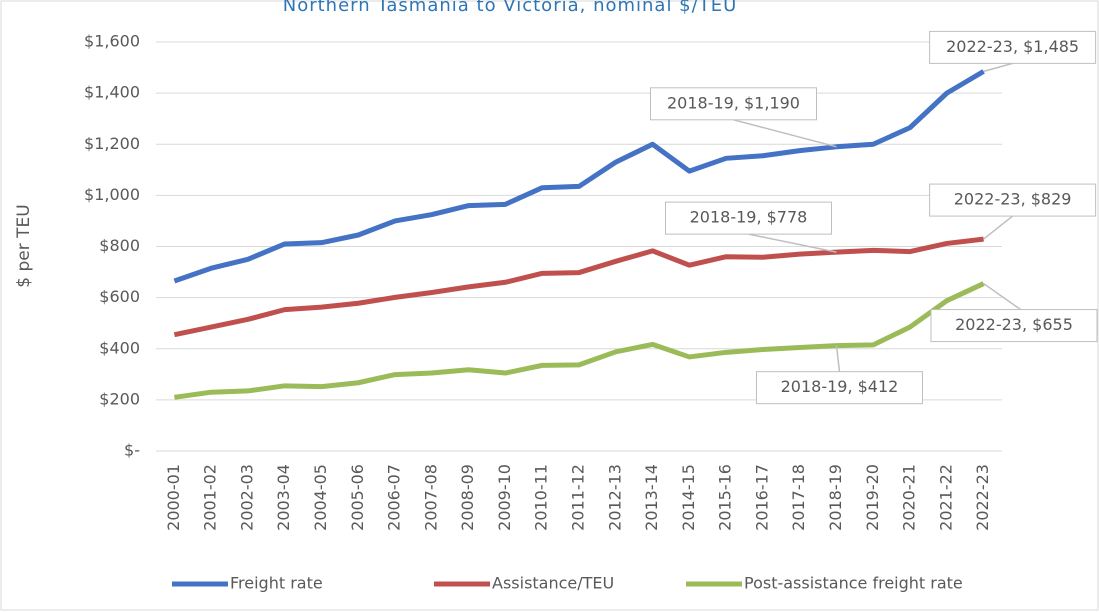  I want to click on data-label: 2022-23, $829, so click(1013, 199).